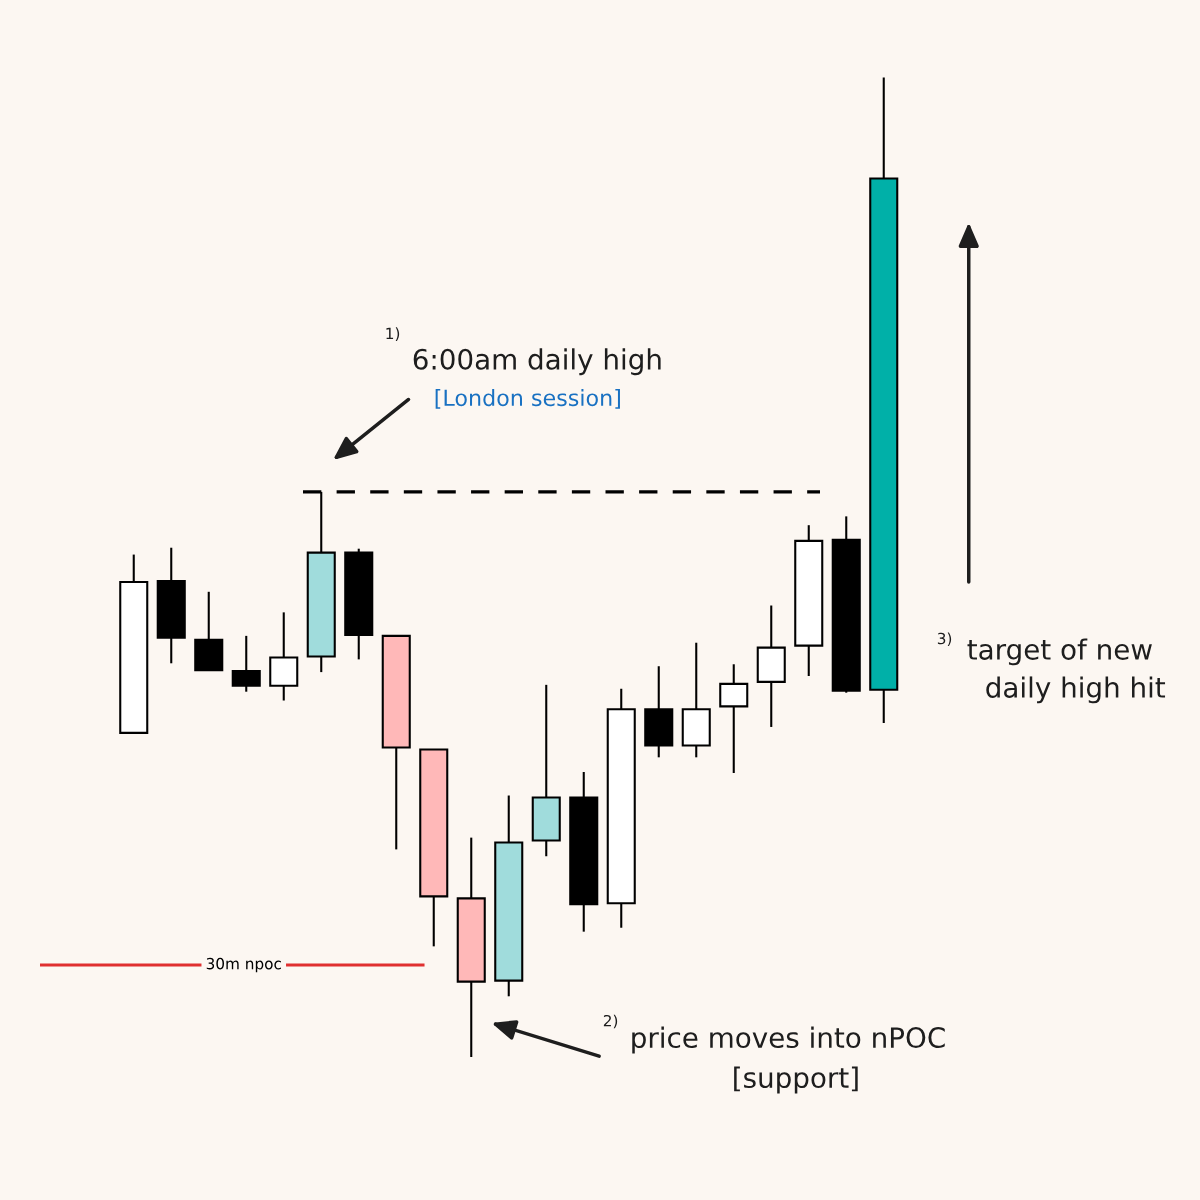 The width and height of the screenshot is (1200, 1200). Describe the element at coordinates (796, 1080) in the screenshot. I see `text: [support]` at that location.